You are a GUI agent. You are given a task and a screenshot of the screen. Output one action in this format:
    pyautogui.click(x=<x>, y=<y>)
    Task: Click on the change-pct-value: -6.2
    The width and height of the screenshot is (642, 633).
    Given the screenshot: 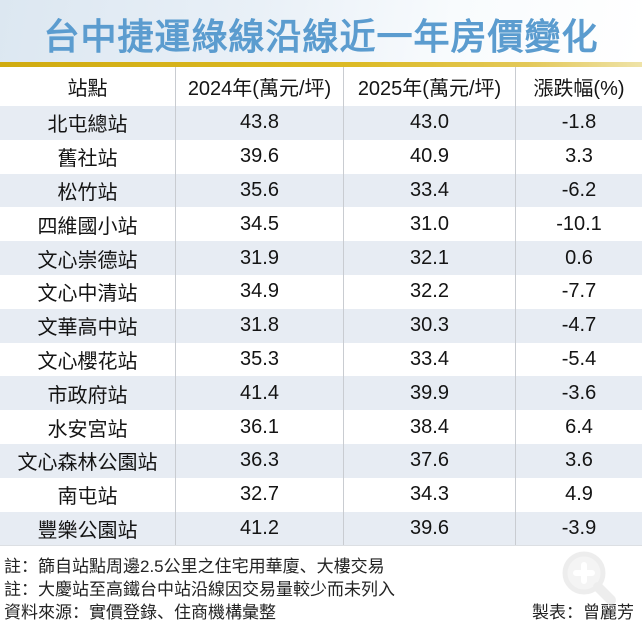 What is the action you would take?
    pyautogui.click(x=578, y=190)
    